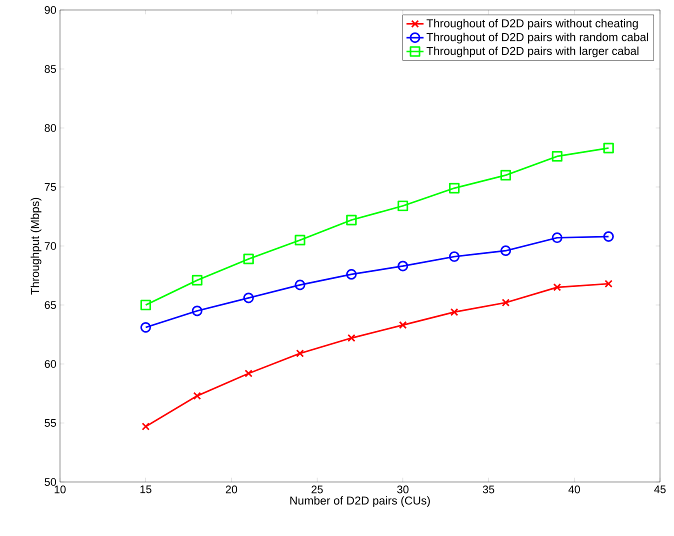 The height and width of the screenshot is (536, 674). What do you see at coordinates (360, 501) in the screenshot?
I see `x-axis-title: Number of D2D pairs (CUs)` at bounding box center [360, 501].